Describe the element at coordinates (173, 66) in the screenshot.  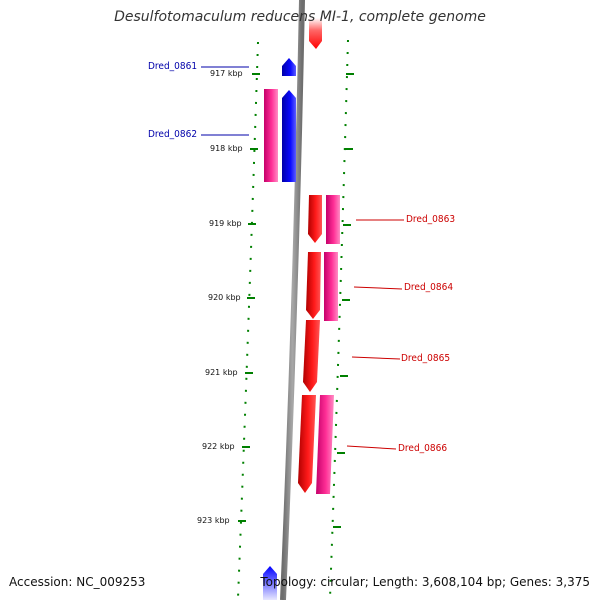
I see `gene-label-dred-0861: Dred_0861` at that location.